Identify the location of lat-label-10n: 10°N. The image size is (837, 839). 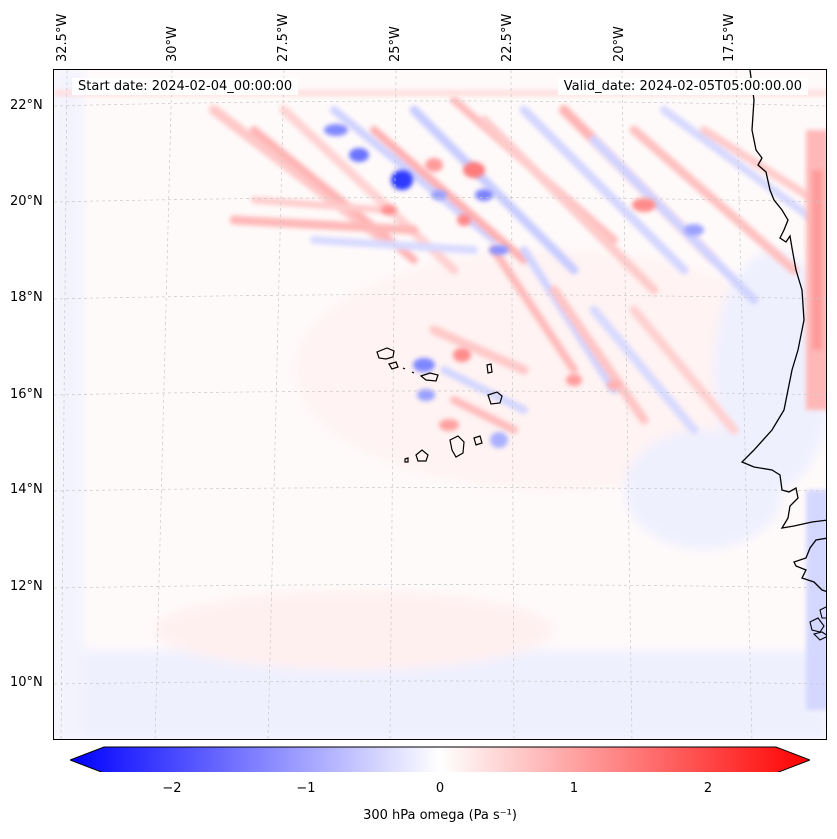
(26, 682).